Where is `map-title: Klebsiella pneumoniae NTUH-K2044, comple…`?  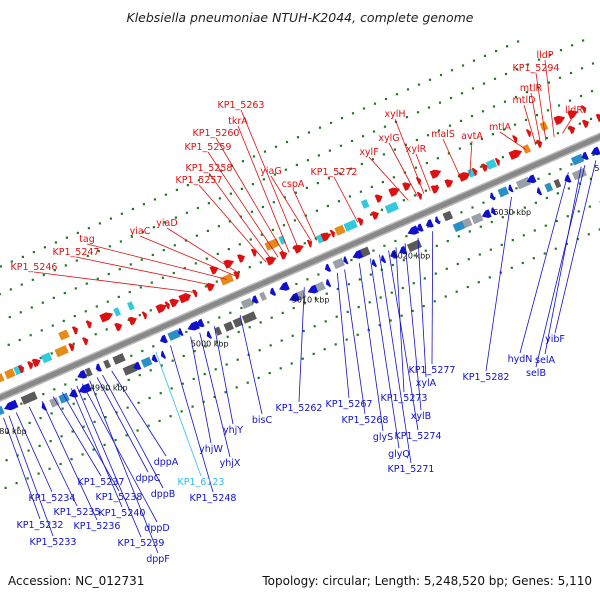 map-title: Klebsiella pneumoniae NTUH-K2044, comple… is located at coordinates (300, 17).